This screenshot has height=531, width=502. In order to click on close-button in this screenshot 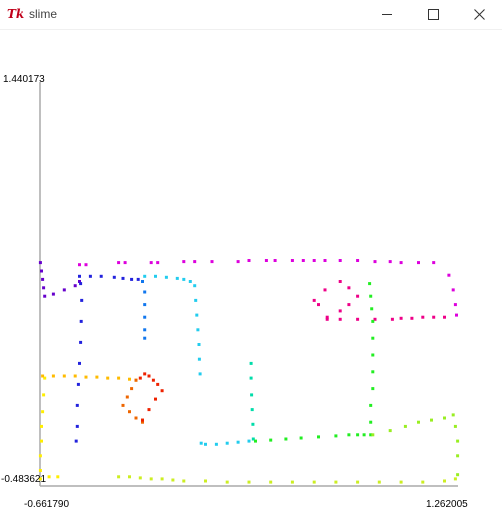, I will do `click(479, 14)`.